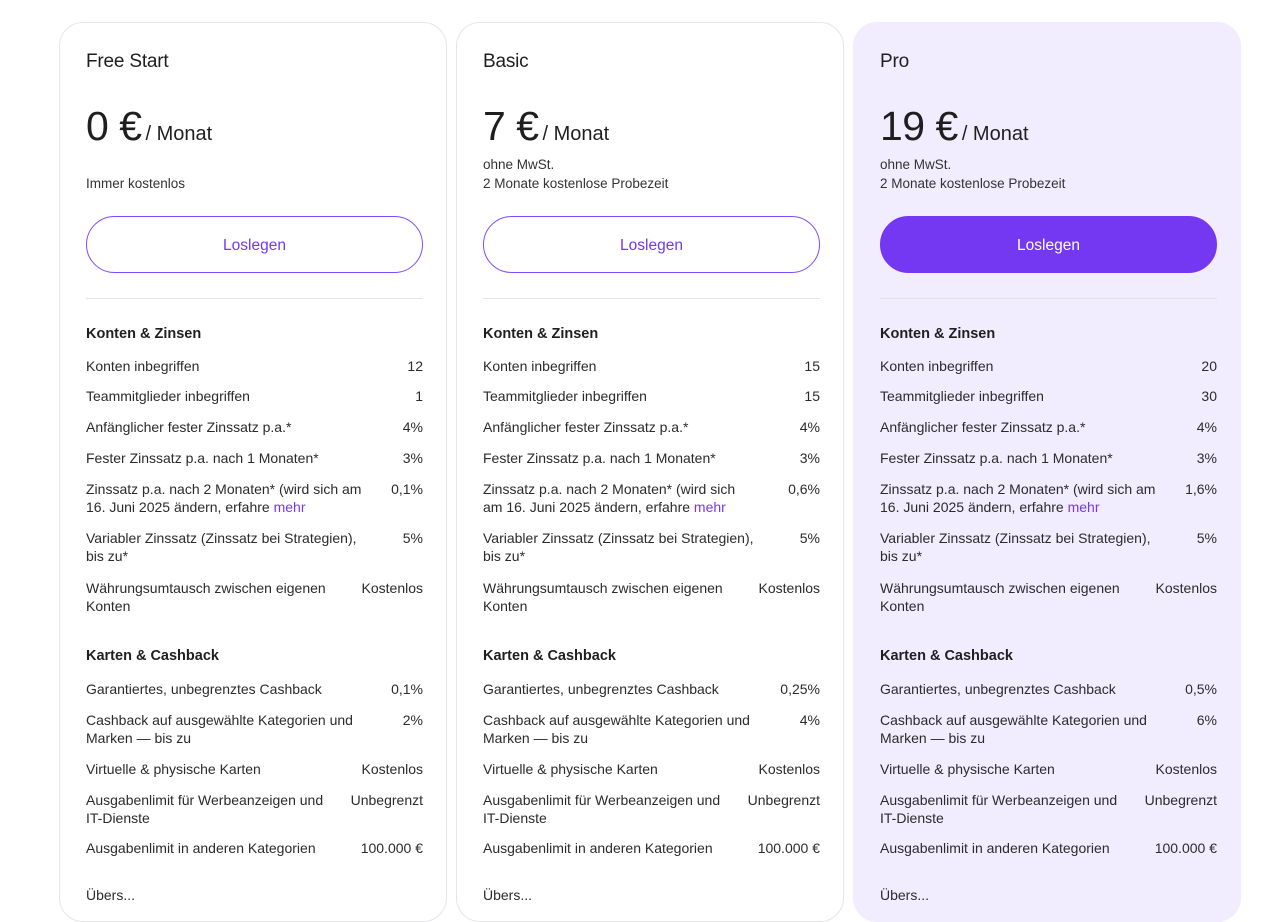 The width and height of the screenshot is (1280, 922). I want to click on price-amount: 7 €, so click(511, 126).